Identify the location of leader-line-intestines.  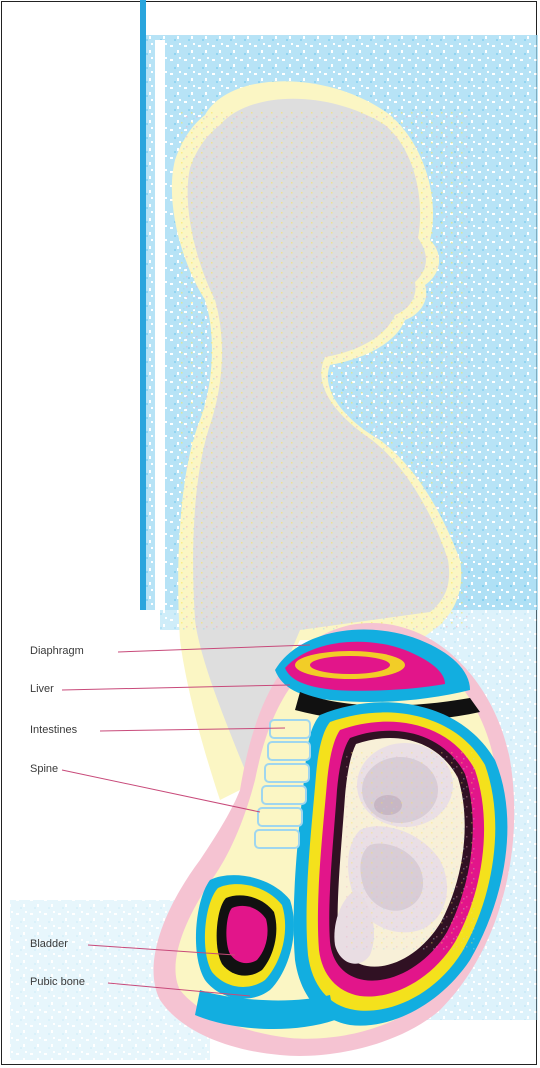
(192, 729).